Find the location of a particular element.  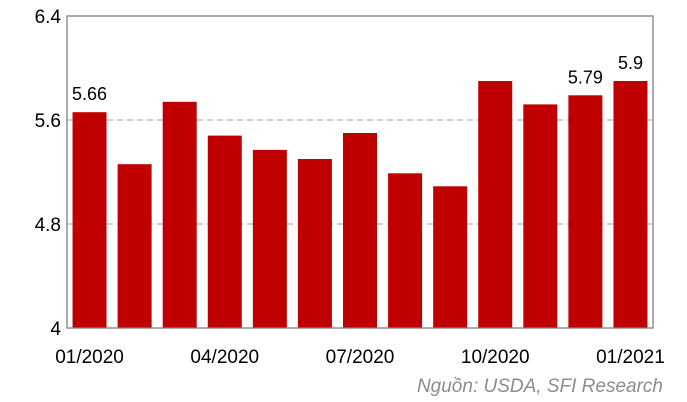

y-tick-label: 4 is located at coordinates (55, 329).